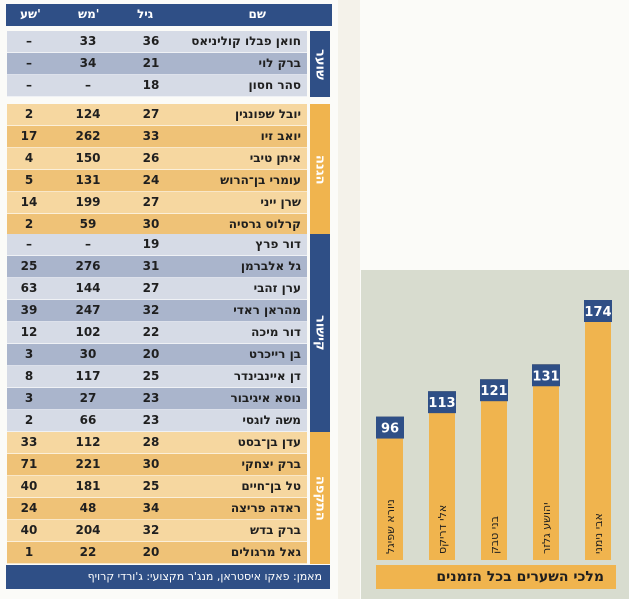  I want to click on cell-age: 33, so click(151, 136).